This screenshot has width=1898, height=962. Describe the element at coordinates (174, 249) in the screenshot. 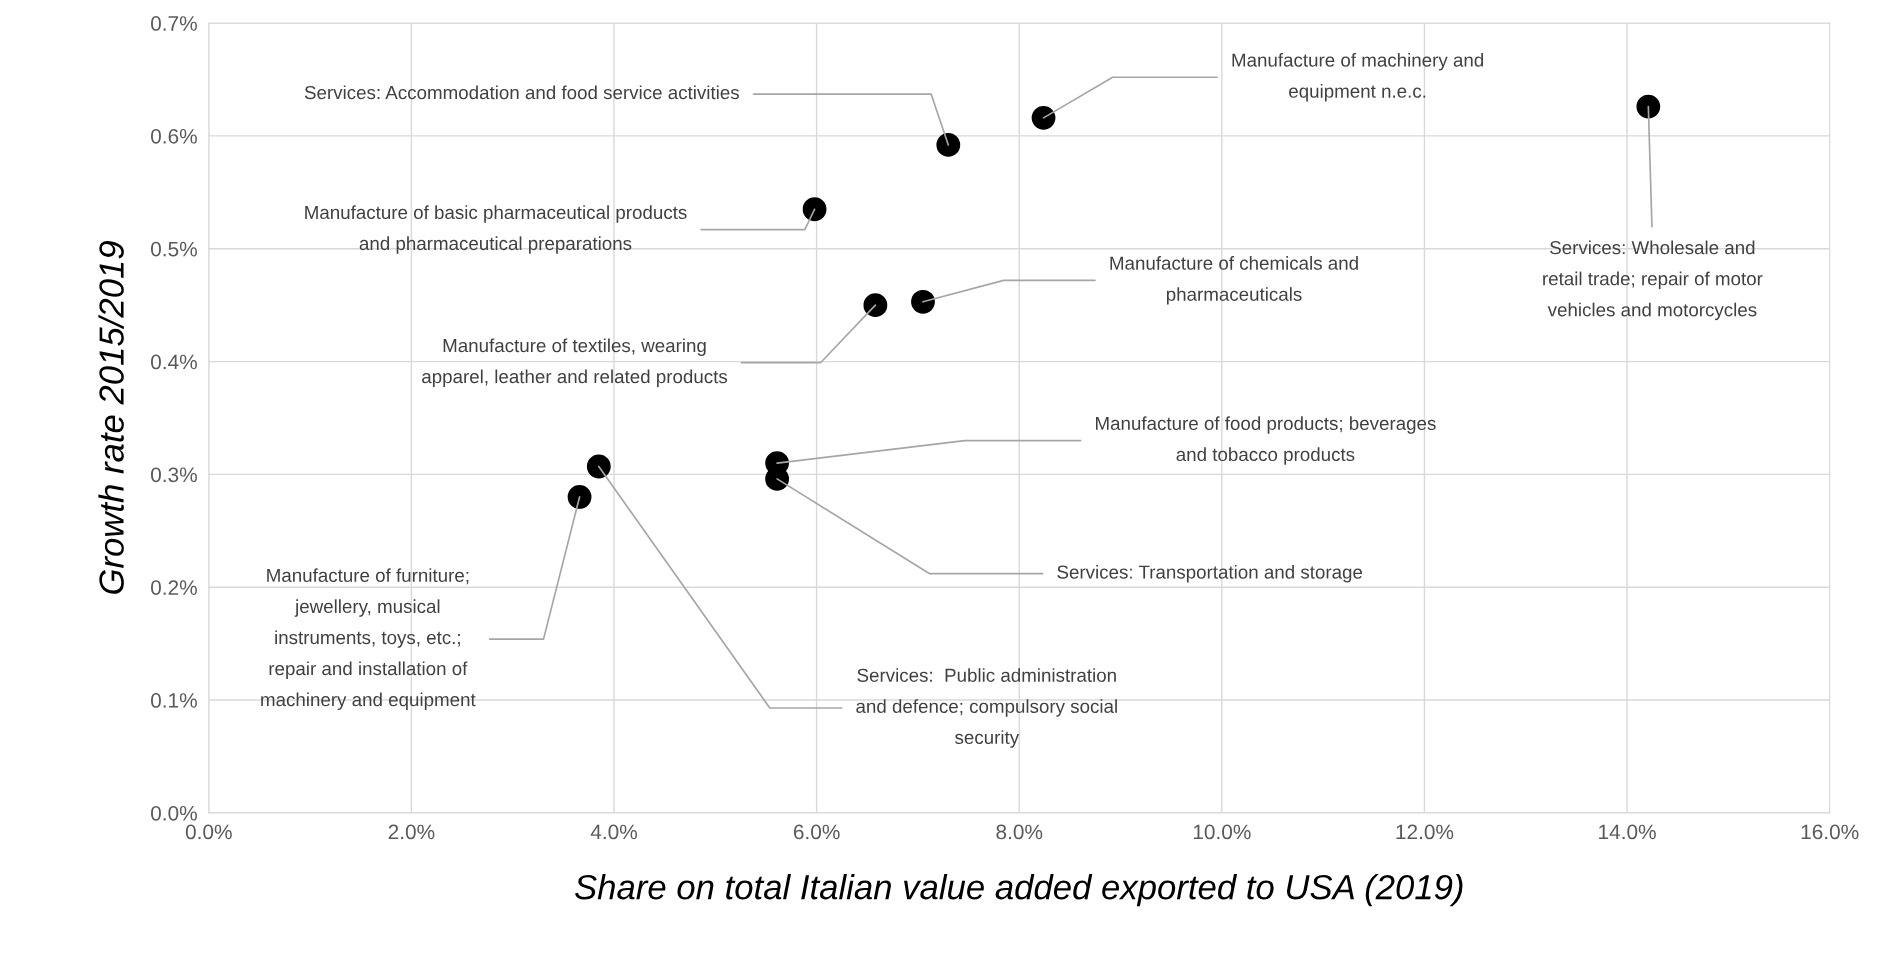

I see `y-tick-label: 0.5%` at that location.